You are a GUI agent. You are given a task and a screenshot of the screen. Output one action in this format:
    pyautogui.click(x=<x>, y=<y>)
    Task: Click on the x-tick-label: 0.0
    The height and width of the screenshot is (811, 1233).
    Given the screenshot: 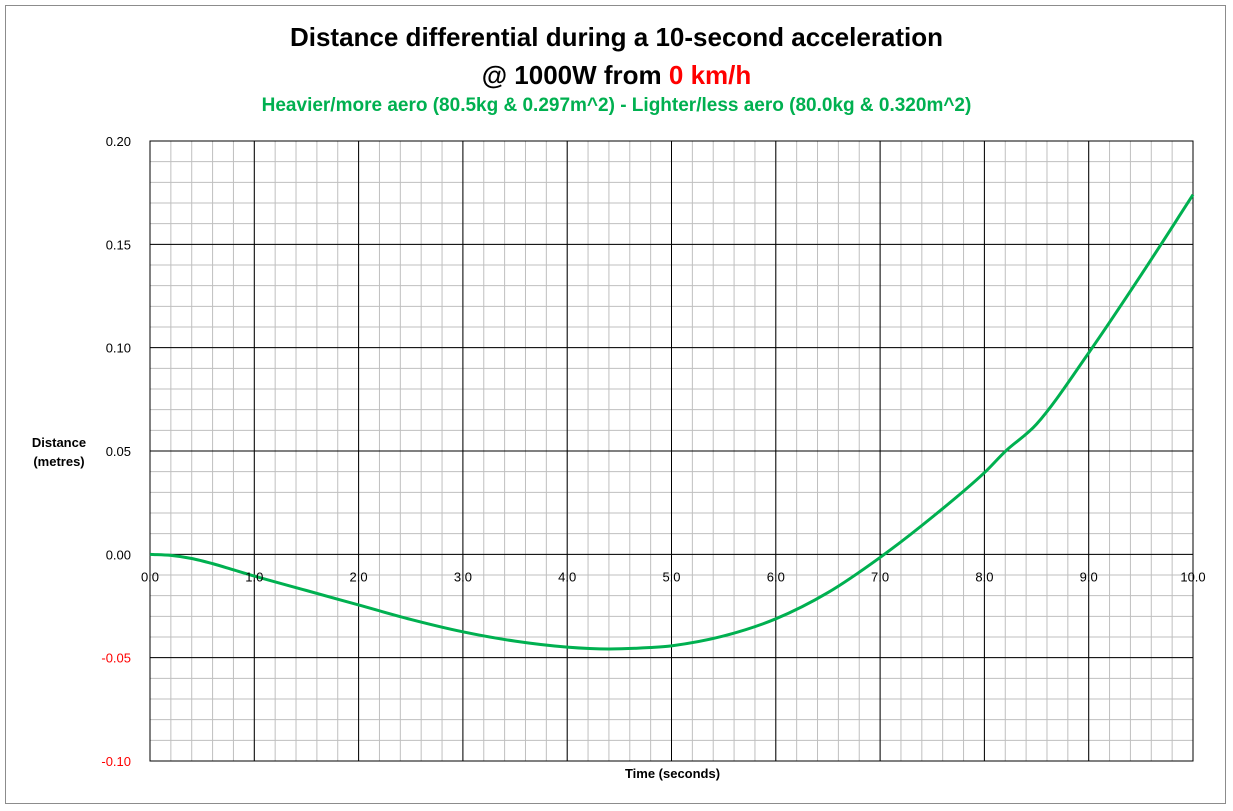 What is the action you would take?
    pyautogui.click(x=150, y=576)
    